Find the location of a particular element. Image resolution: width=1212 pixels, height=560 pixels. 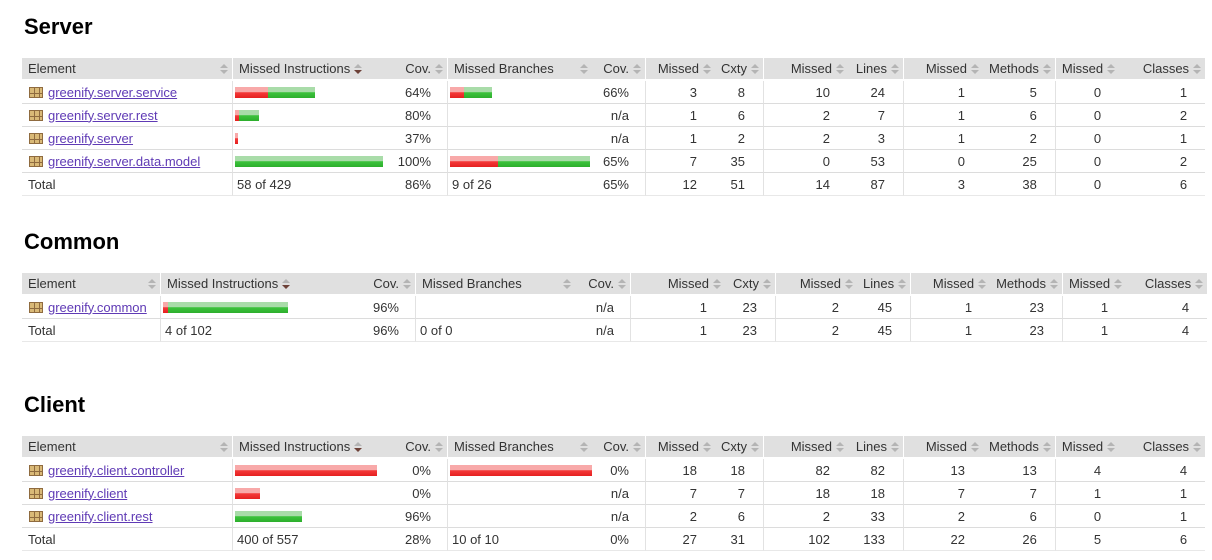

package-link: greenify.client.controller is located at coordinates (116, 470).